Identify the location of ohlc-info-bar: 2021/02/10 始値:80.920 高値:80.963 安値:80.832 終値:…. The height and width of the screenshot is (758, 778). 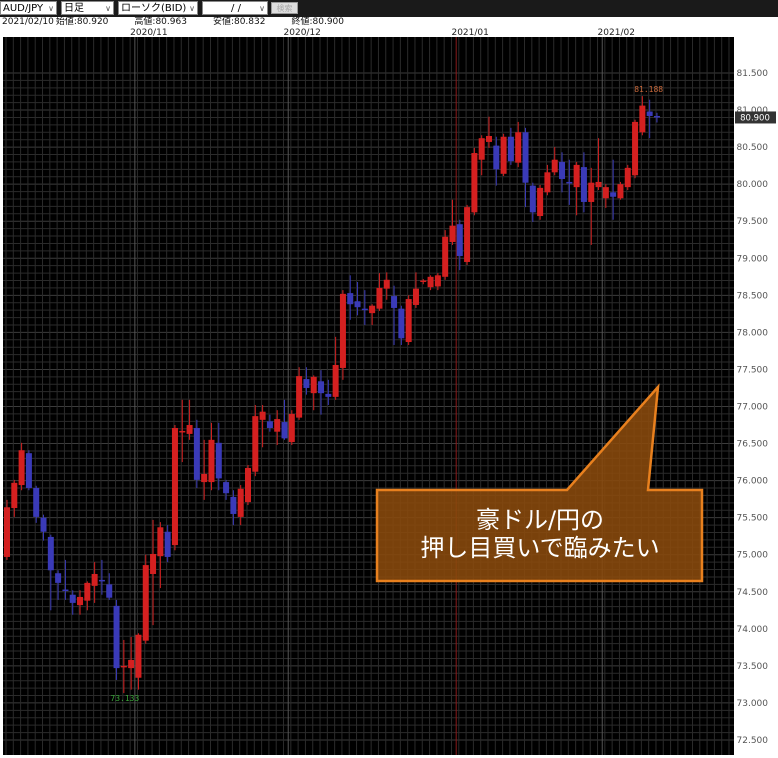
(186, 22).